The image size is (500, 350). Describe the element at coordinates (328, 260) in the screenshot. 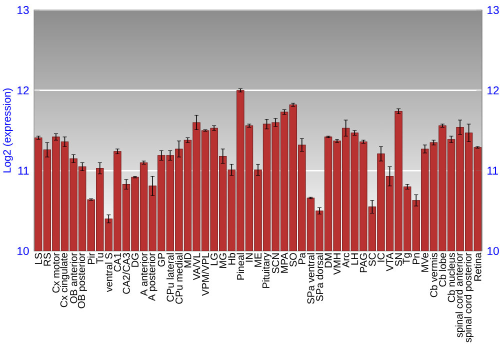

I see `x-tick-label: DM` at that location.